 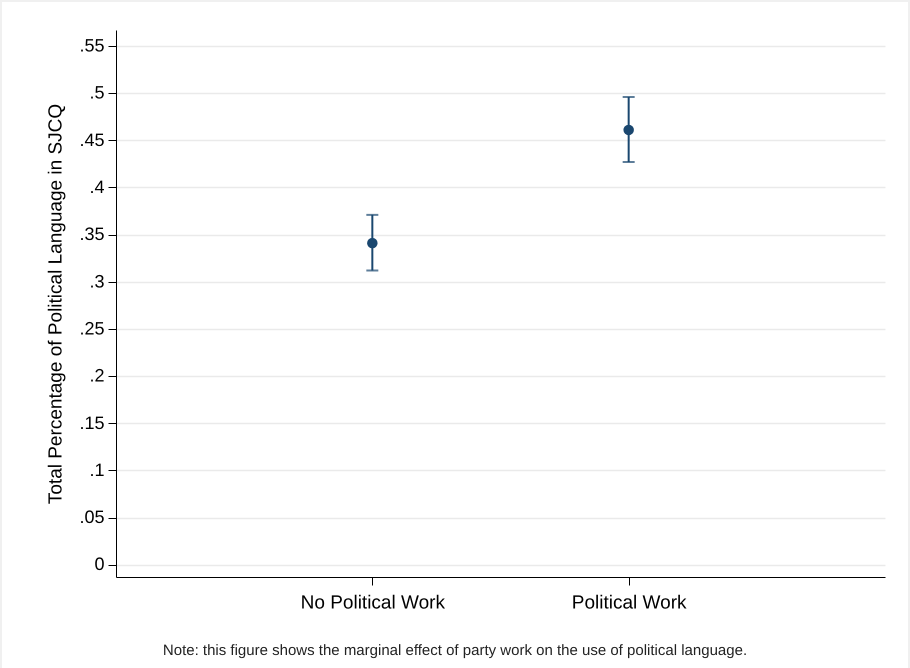 I want to click on y-tick-label: .5, so click(x=96, y=92).